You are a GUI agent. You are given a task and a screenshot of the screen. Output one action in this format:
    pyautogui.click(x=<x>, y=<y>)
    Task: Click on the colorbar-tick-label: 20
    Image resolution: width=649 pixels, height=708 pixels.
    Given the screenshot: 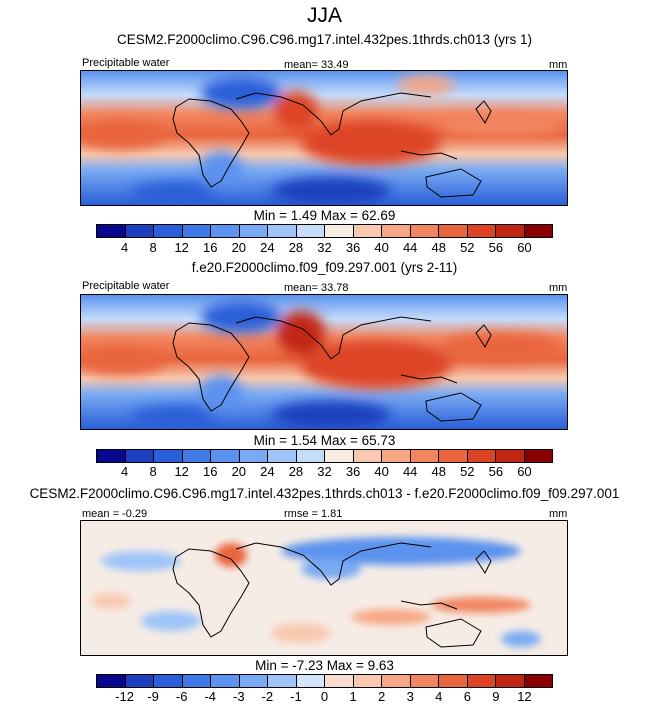 What is the action you would take?
    pyautogui.click(x=239, y=247)
    